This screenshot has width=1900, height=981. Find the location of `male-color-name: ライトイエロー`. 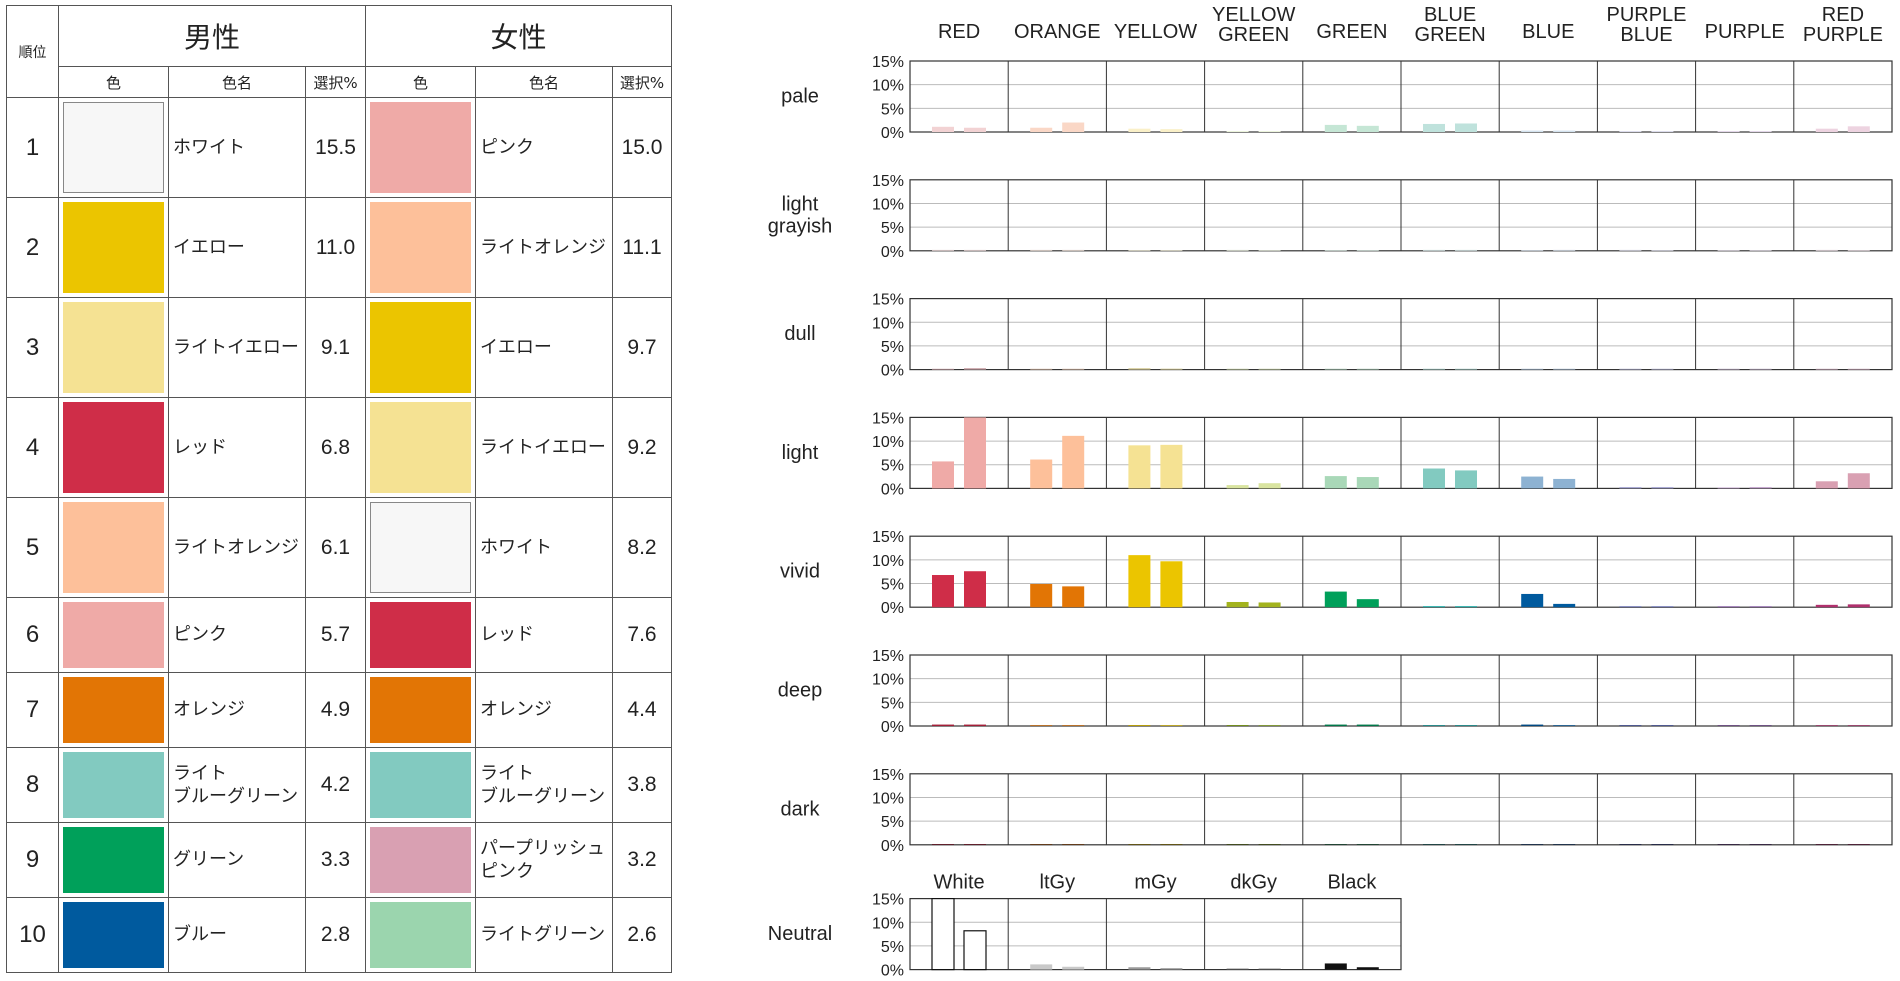

male-color-name: ライトイエロー is located at coordinates (237, 347).